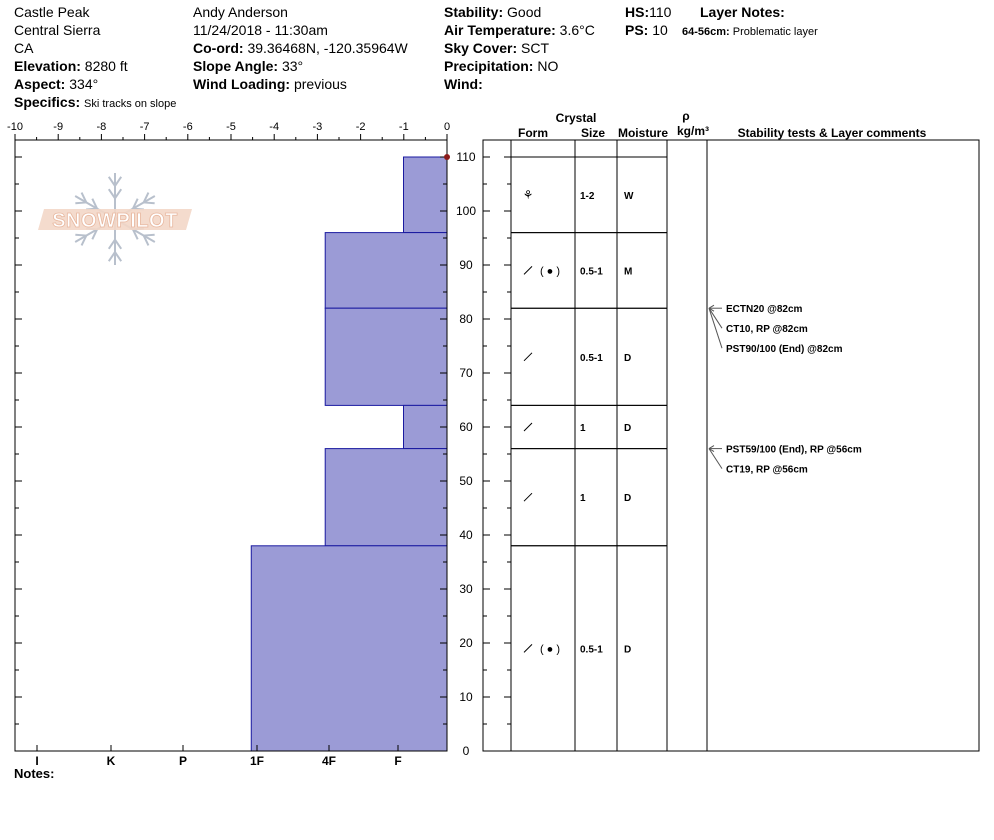  What do you see at coordinates (188, 127) in the screenshot?
I see `temperature-tick-label: -6` at bounding box center [188, 127].